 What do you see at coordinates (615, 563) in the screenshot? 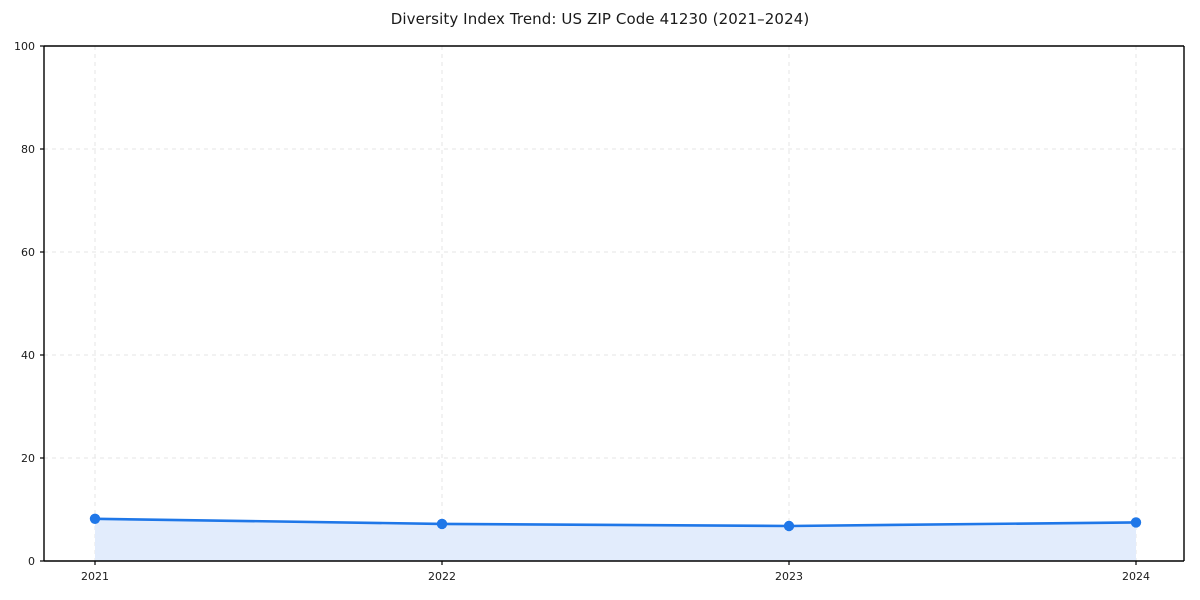
I see `x-axis-ticks` at bounding box center [615, 563].